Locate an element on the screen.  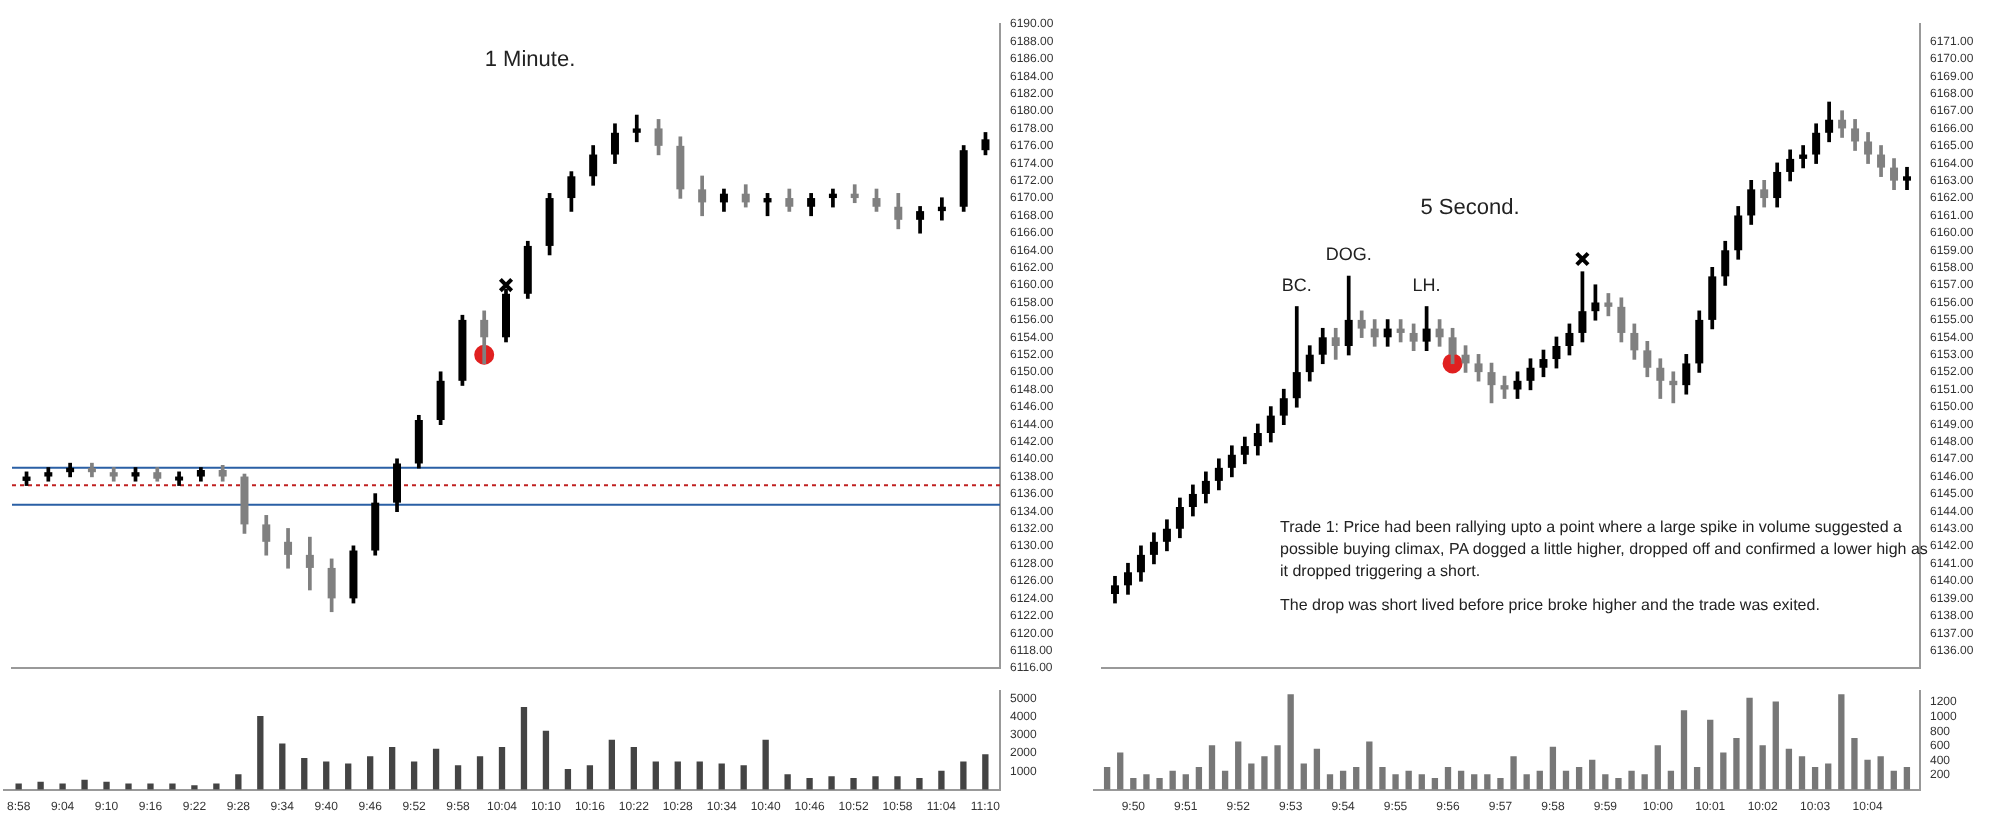
annotation: DOG. is located at coordinates (1348, 254).